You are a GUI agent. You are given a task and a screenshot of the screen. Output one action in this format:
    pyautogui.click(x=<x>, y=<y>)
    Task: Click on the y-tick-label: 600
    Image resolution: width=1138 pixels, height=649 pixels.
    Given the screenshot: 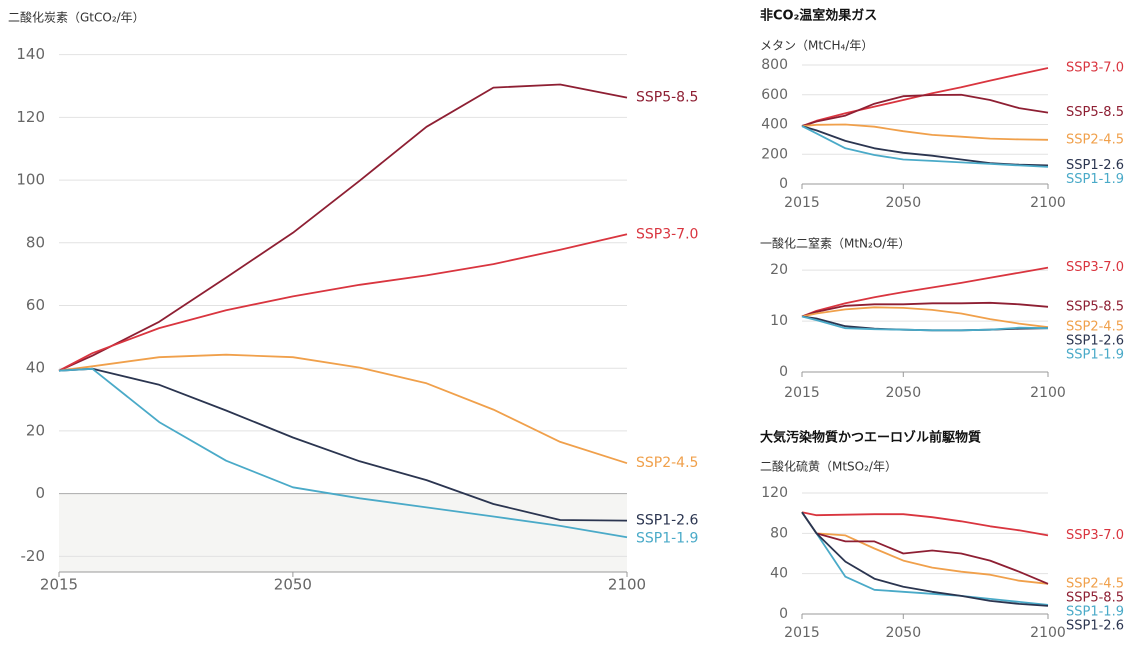 What is the action you would take?
    pyautogui.click(x=774, y=95)
    